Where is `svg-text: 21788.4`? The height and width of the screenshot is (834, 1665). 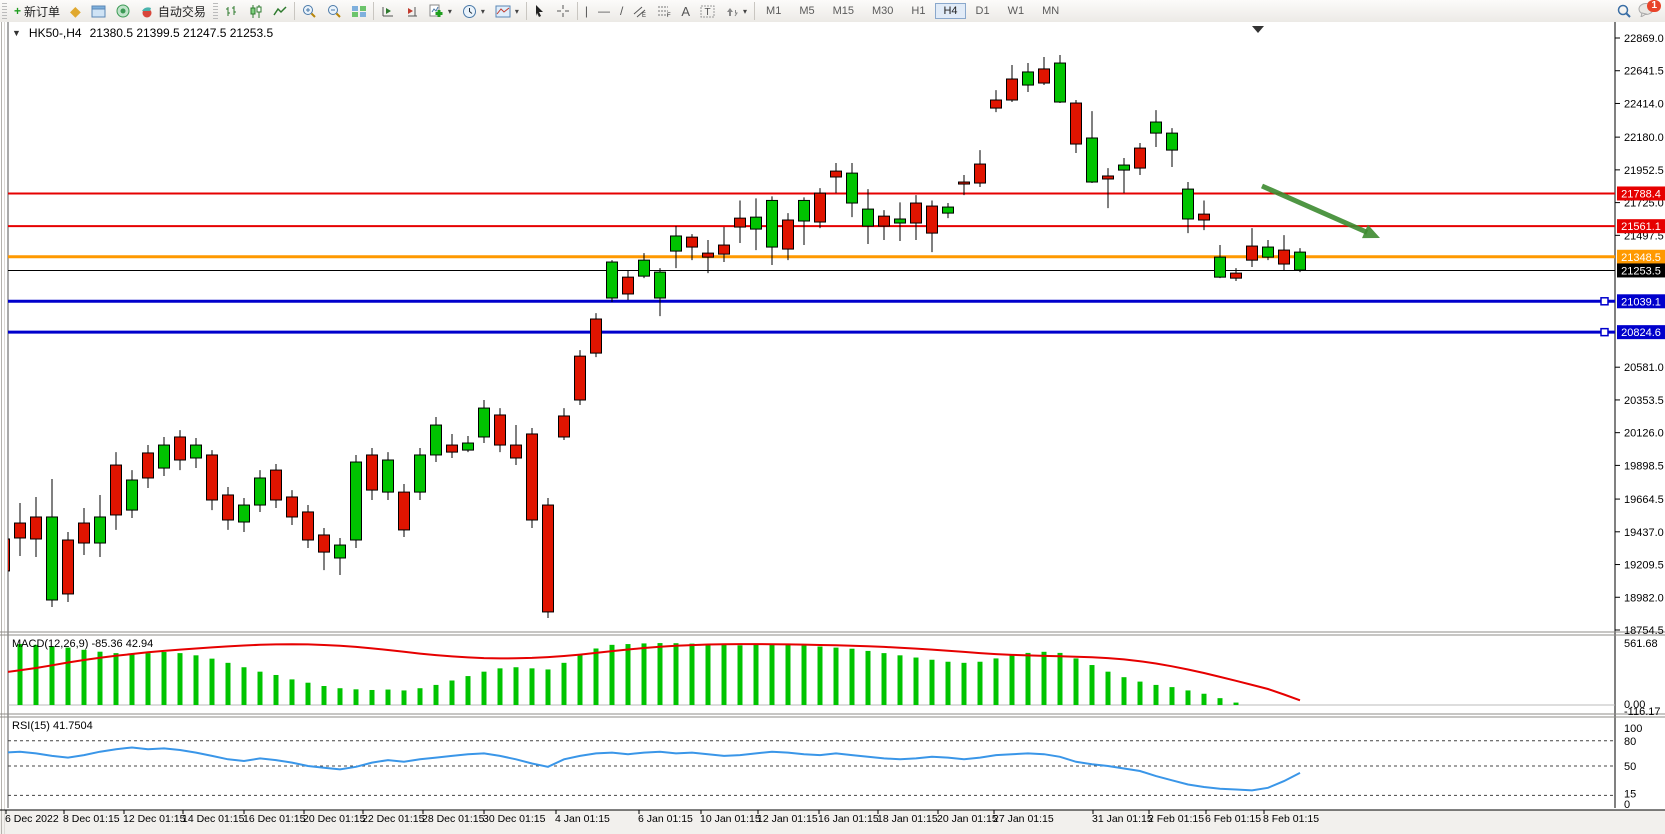 svg-text: 21788.4 is located at coordinates (1641, 194).